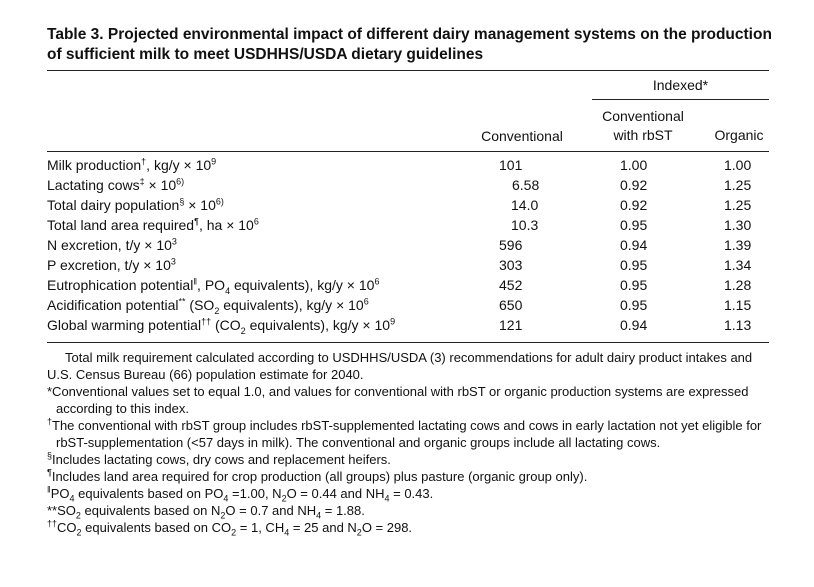  I want to click on value-conventional: 14.0, so click(525, 205).